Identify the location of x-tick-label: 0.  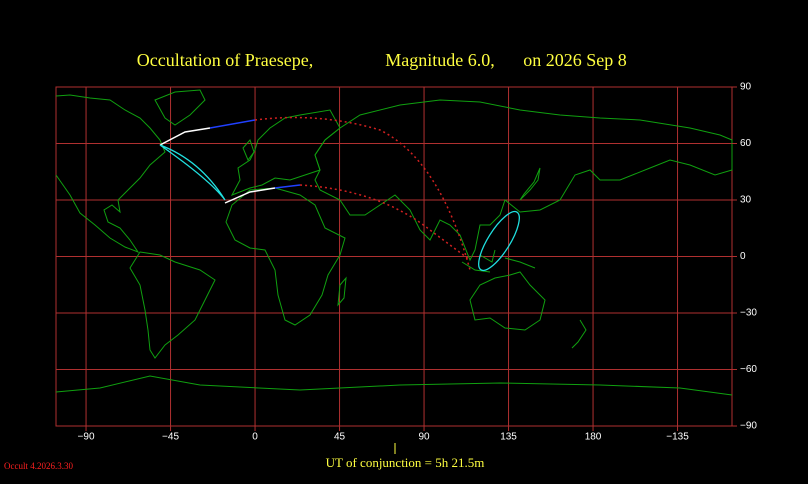
(255, 437).